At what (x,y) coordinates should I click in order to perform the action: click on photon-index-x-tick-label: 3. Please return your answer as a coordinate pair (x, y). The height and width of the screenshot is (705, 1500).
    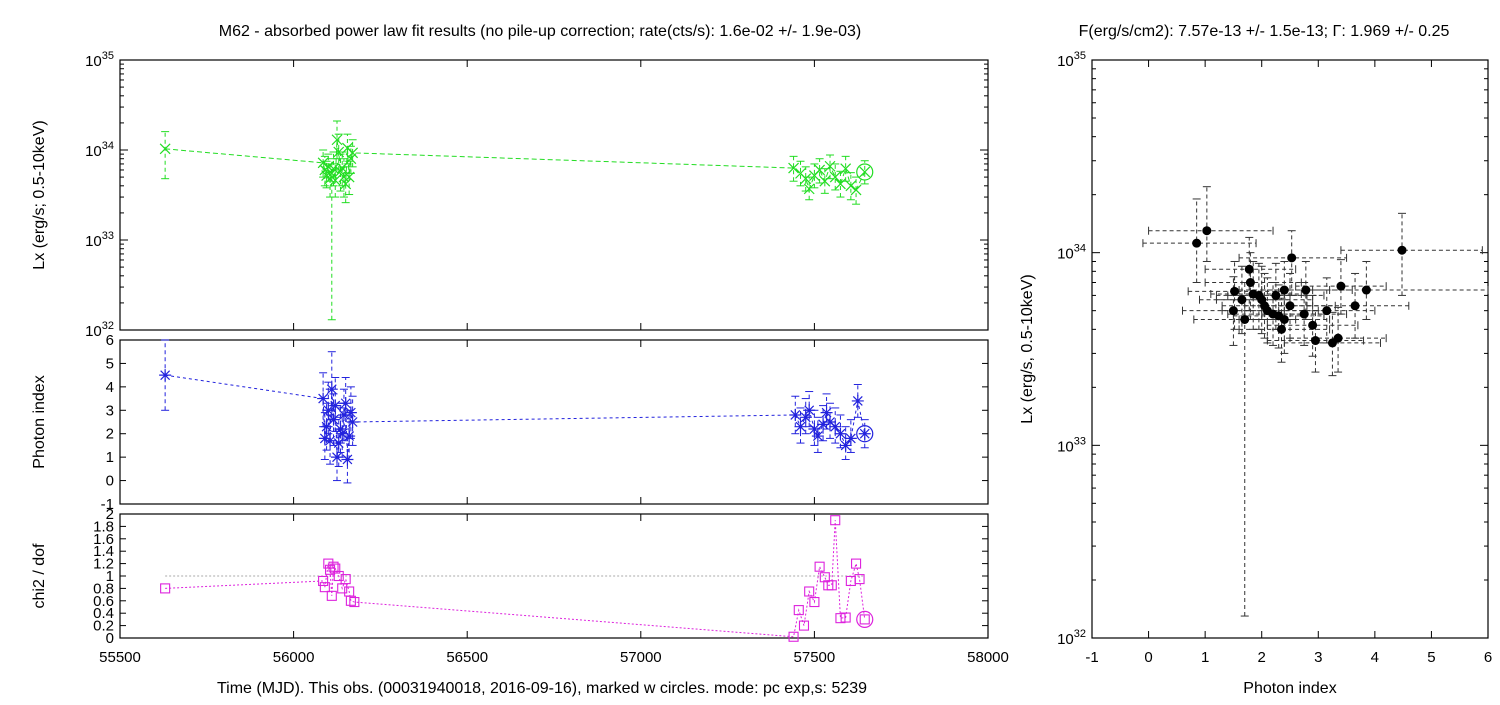
    Looking at the image, I should click on (1318, 657).